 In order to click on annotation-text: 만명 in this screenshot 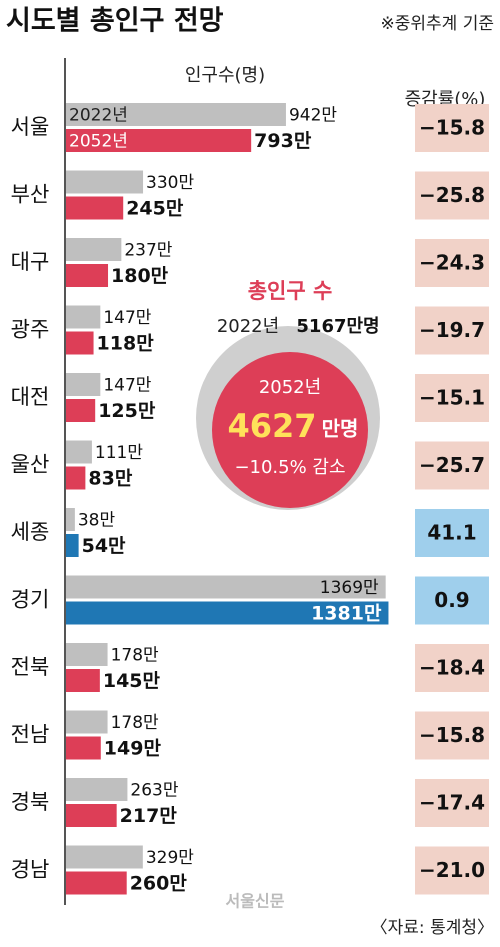, I will do `click(340, 429)`.